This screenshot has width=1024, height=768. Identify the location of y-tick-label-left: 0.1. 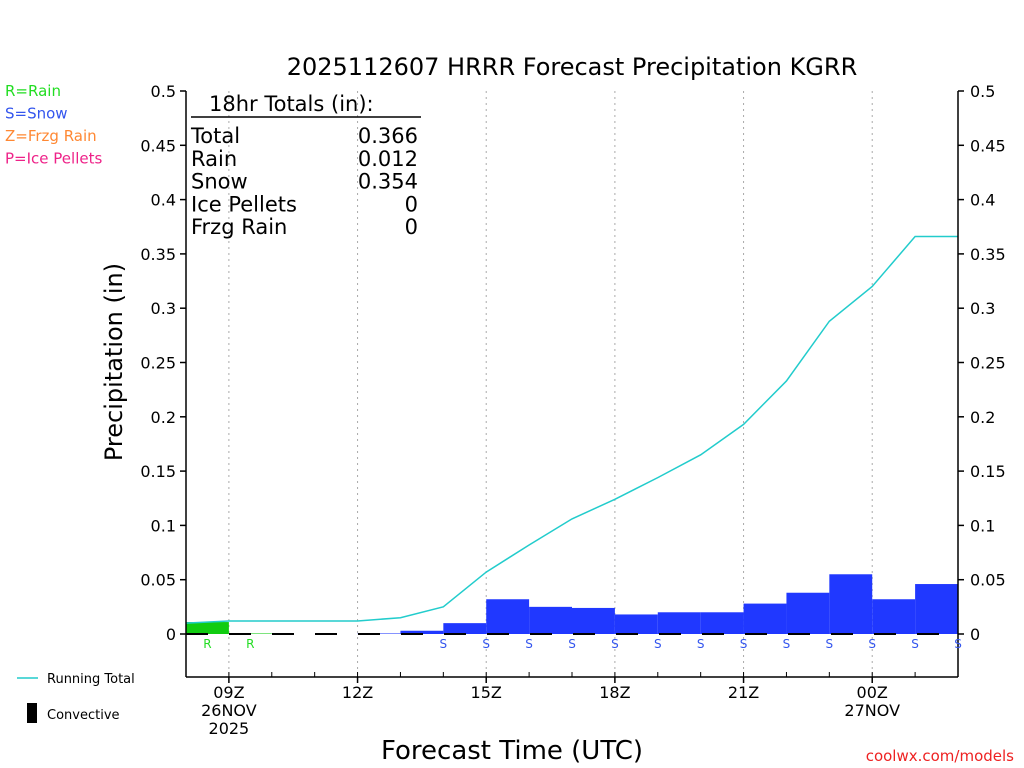
(163, 525).